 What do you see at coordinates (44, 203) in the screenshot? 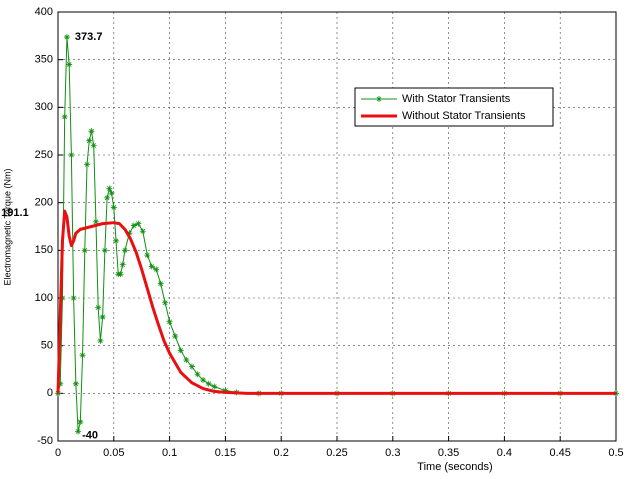
I see `y-tick-label: 200` at bounding box center [44, 203].